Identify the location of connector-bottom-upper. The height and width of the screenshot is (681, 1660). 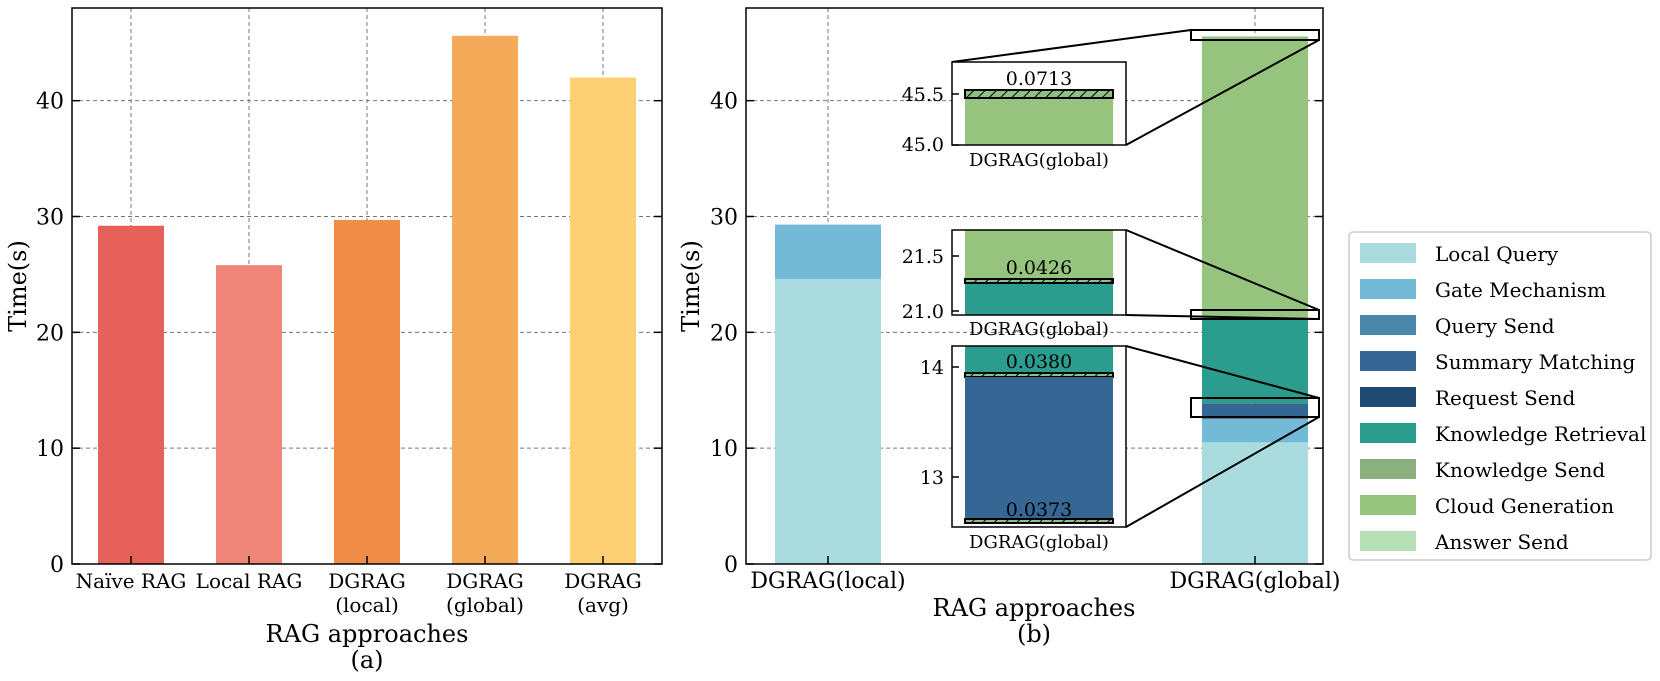
(1222, 372).